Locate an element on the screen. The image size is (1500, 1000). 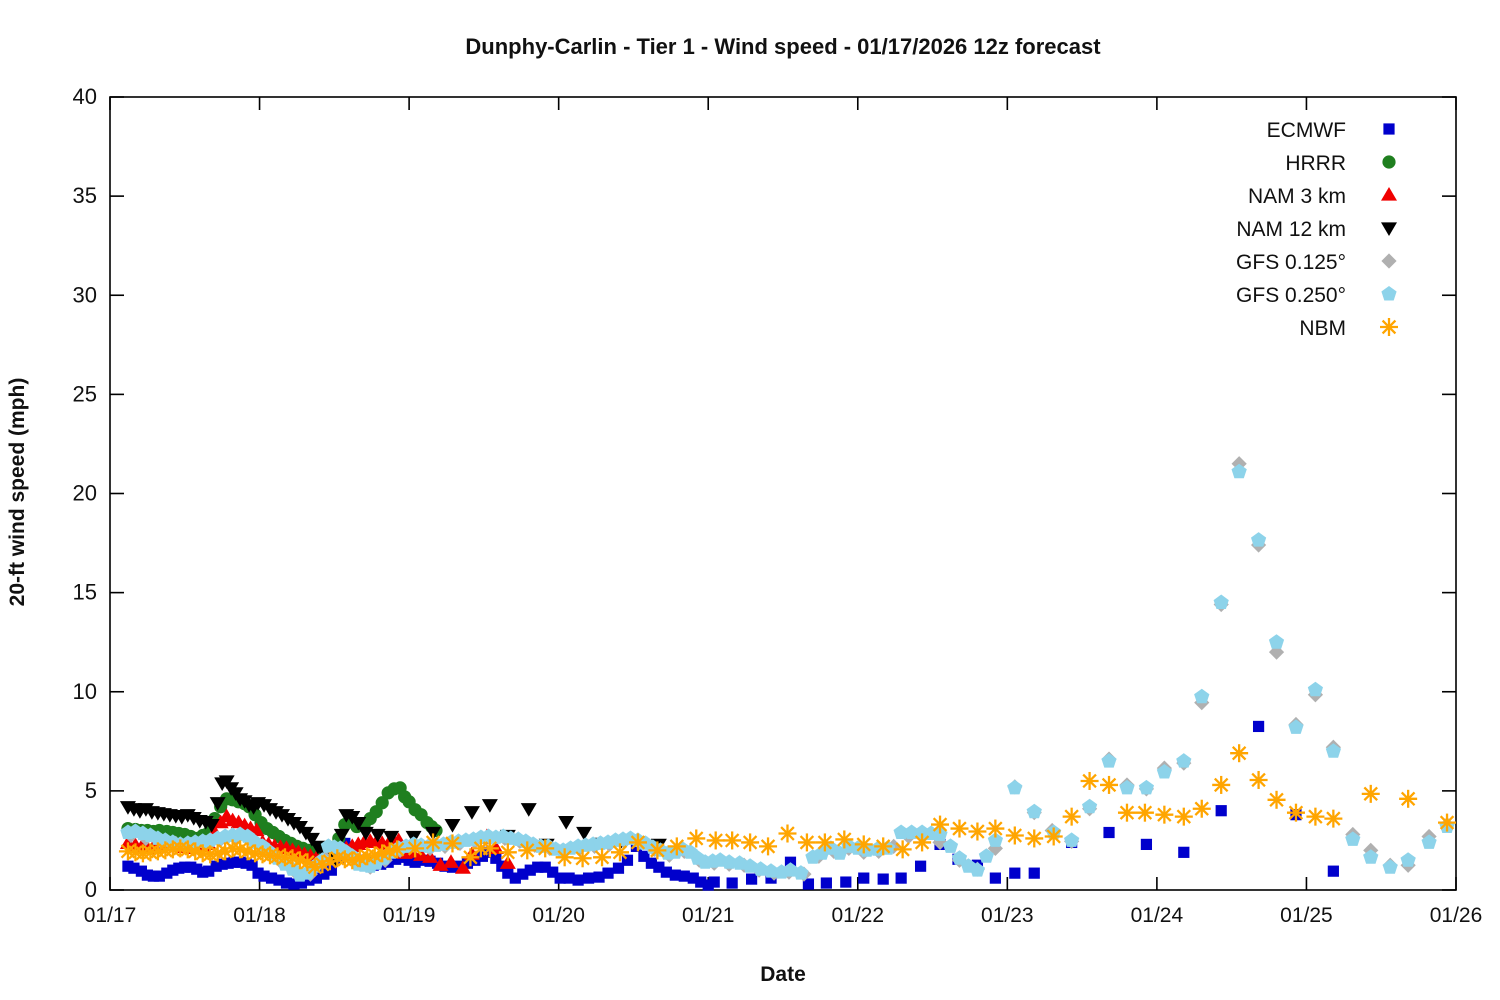
y-tick-label: 0 is located at coordinates (91, 889).